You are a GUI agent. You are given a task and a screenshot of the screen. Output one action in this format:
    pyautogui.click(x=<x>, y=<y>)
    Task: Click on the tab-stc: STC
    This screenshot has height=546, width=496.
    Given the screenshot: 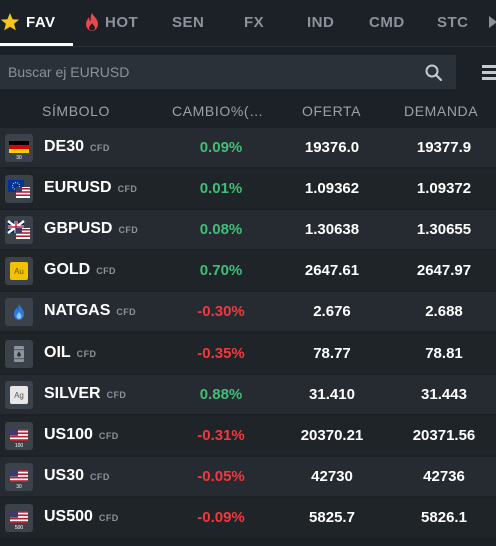 What is the action you would take?
    pyautogui.click(x=453, y=22)
    